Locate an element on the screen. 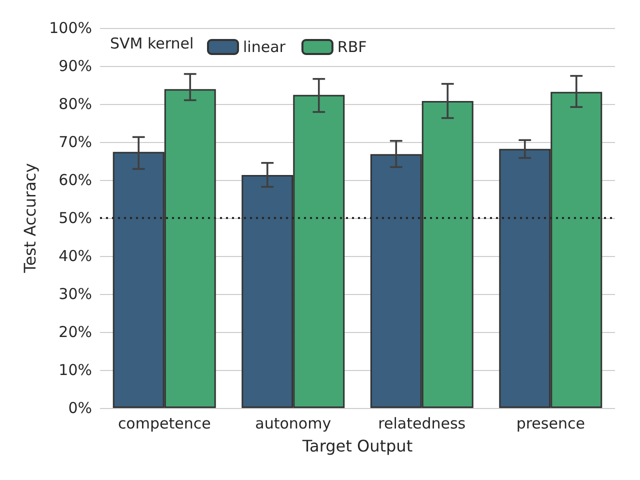 Image resolution: width=640 pixels, height=480 pixels. legend-title: SVM kernel is located at coordinates (152, 43).